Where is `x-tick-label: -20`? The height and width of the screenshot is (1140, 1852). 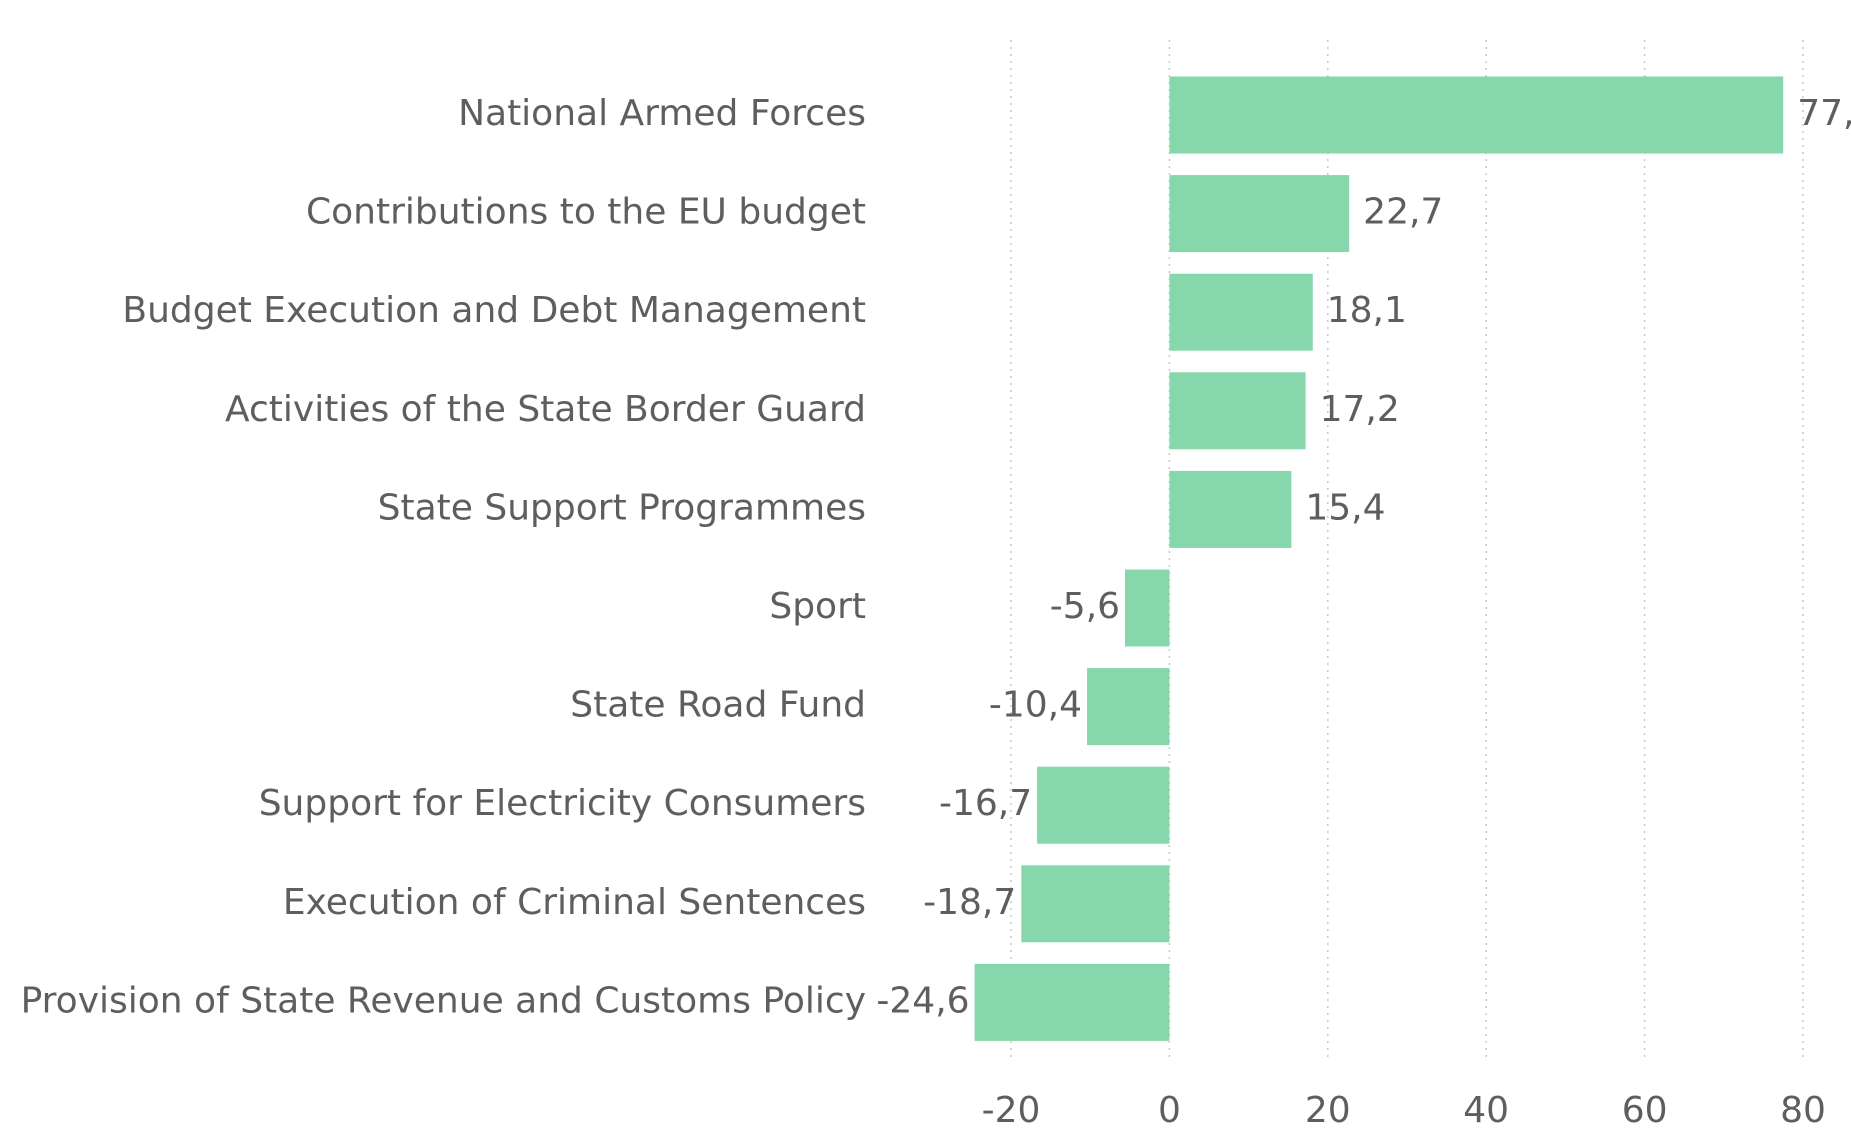
x-tick-label: -20 is located at coordinates (1011, 1110).